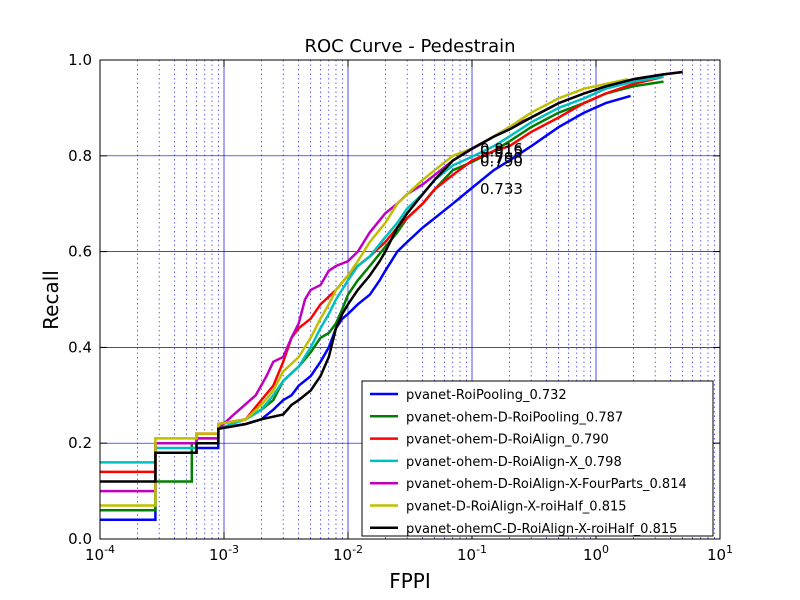 The image size is (800, 600). What do you see at coordinates (80, 252) in the screenshot?
I see `y-tick-label: 0.6` at bounding box center [80, 252].